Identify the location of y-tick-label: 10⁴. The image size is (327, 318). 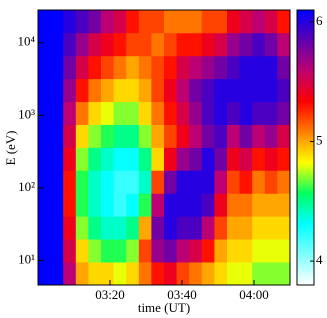
(26, 41).